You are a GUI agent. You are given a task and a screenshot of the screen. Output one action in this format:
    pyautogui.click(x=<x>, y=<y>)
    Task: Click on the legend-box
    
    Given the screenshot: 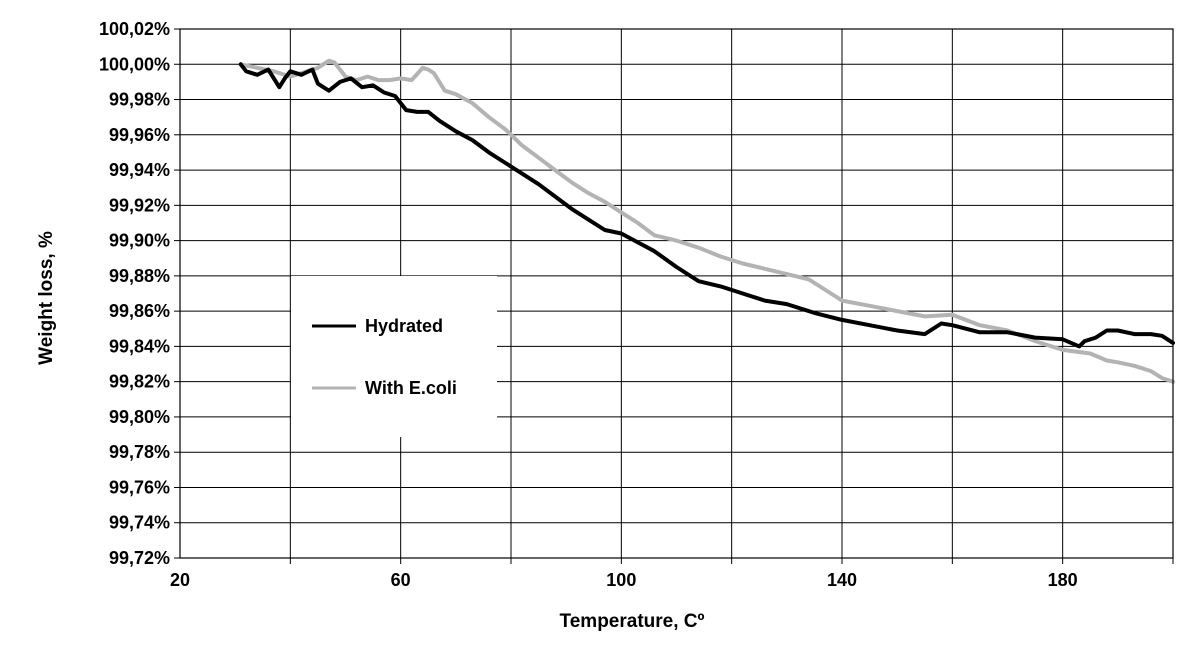 What is the action you would take?
    pyautogui.click(x=394, y=356)
    